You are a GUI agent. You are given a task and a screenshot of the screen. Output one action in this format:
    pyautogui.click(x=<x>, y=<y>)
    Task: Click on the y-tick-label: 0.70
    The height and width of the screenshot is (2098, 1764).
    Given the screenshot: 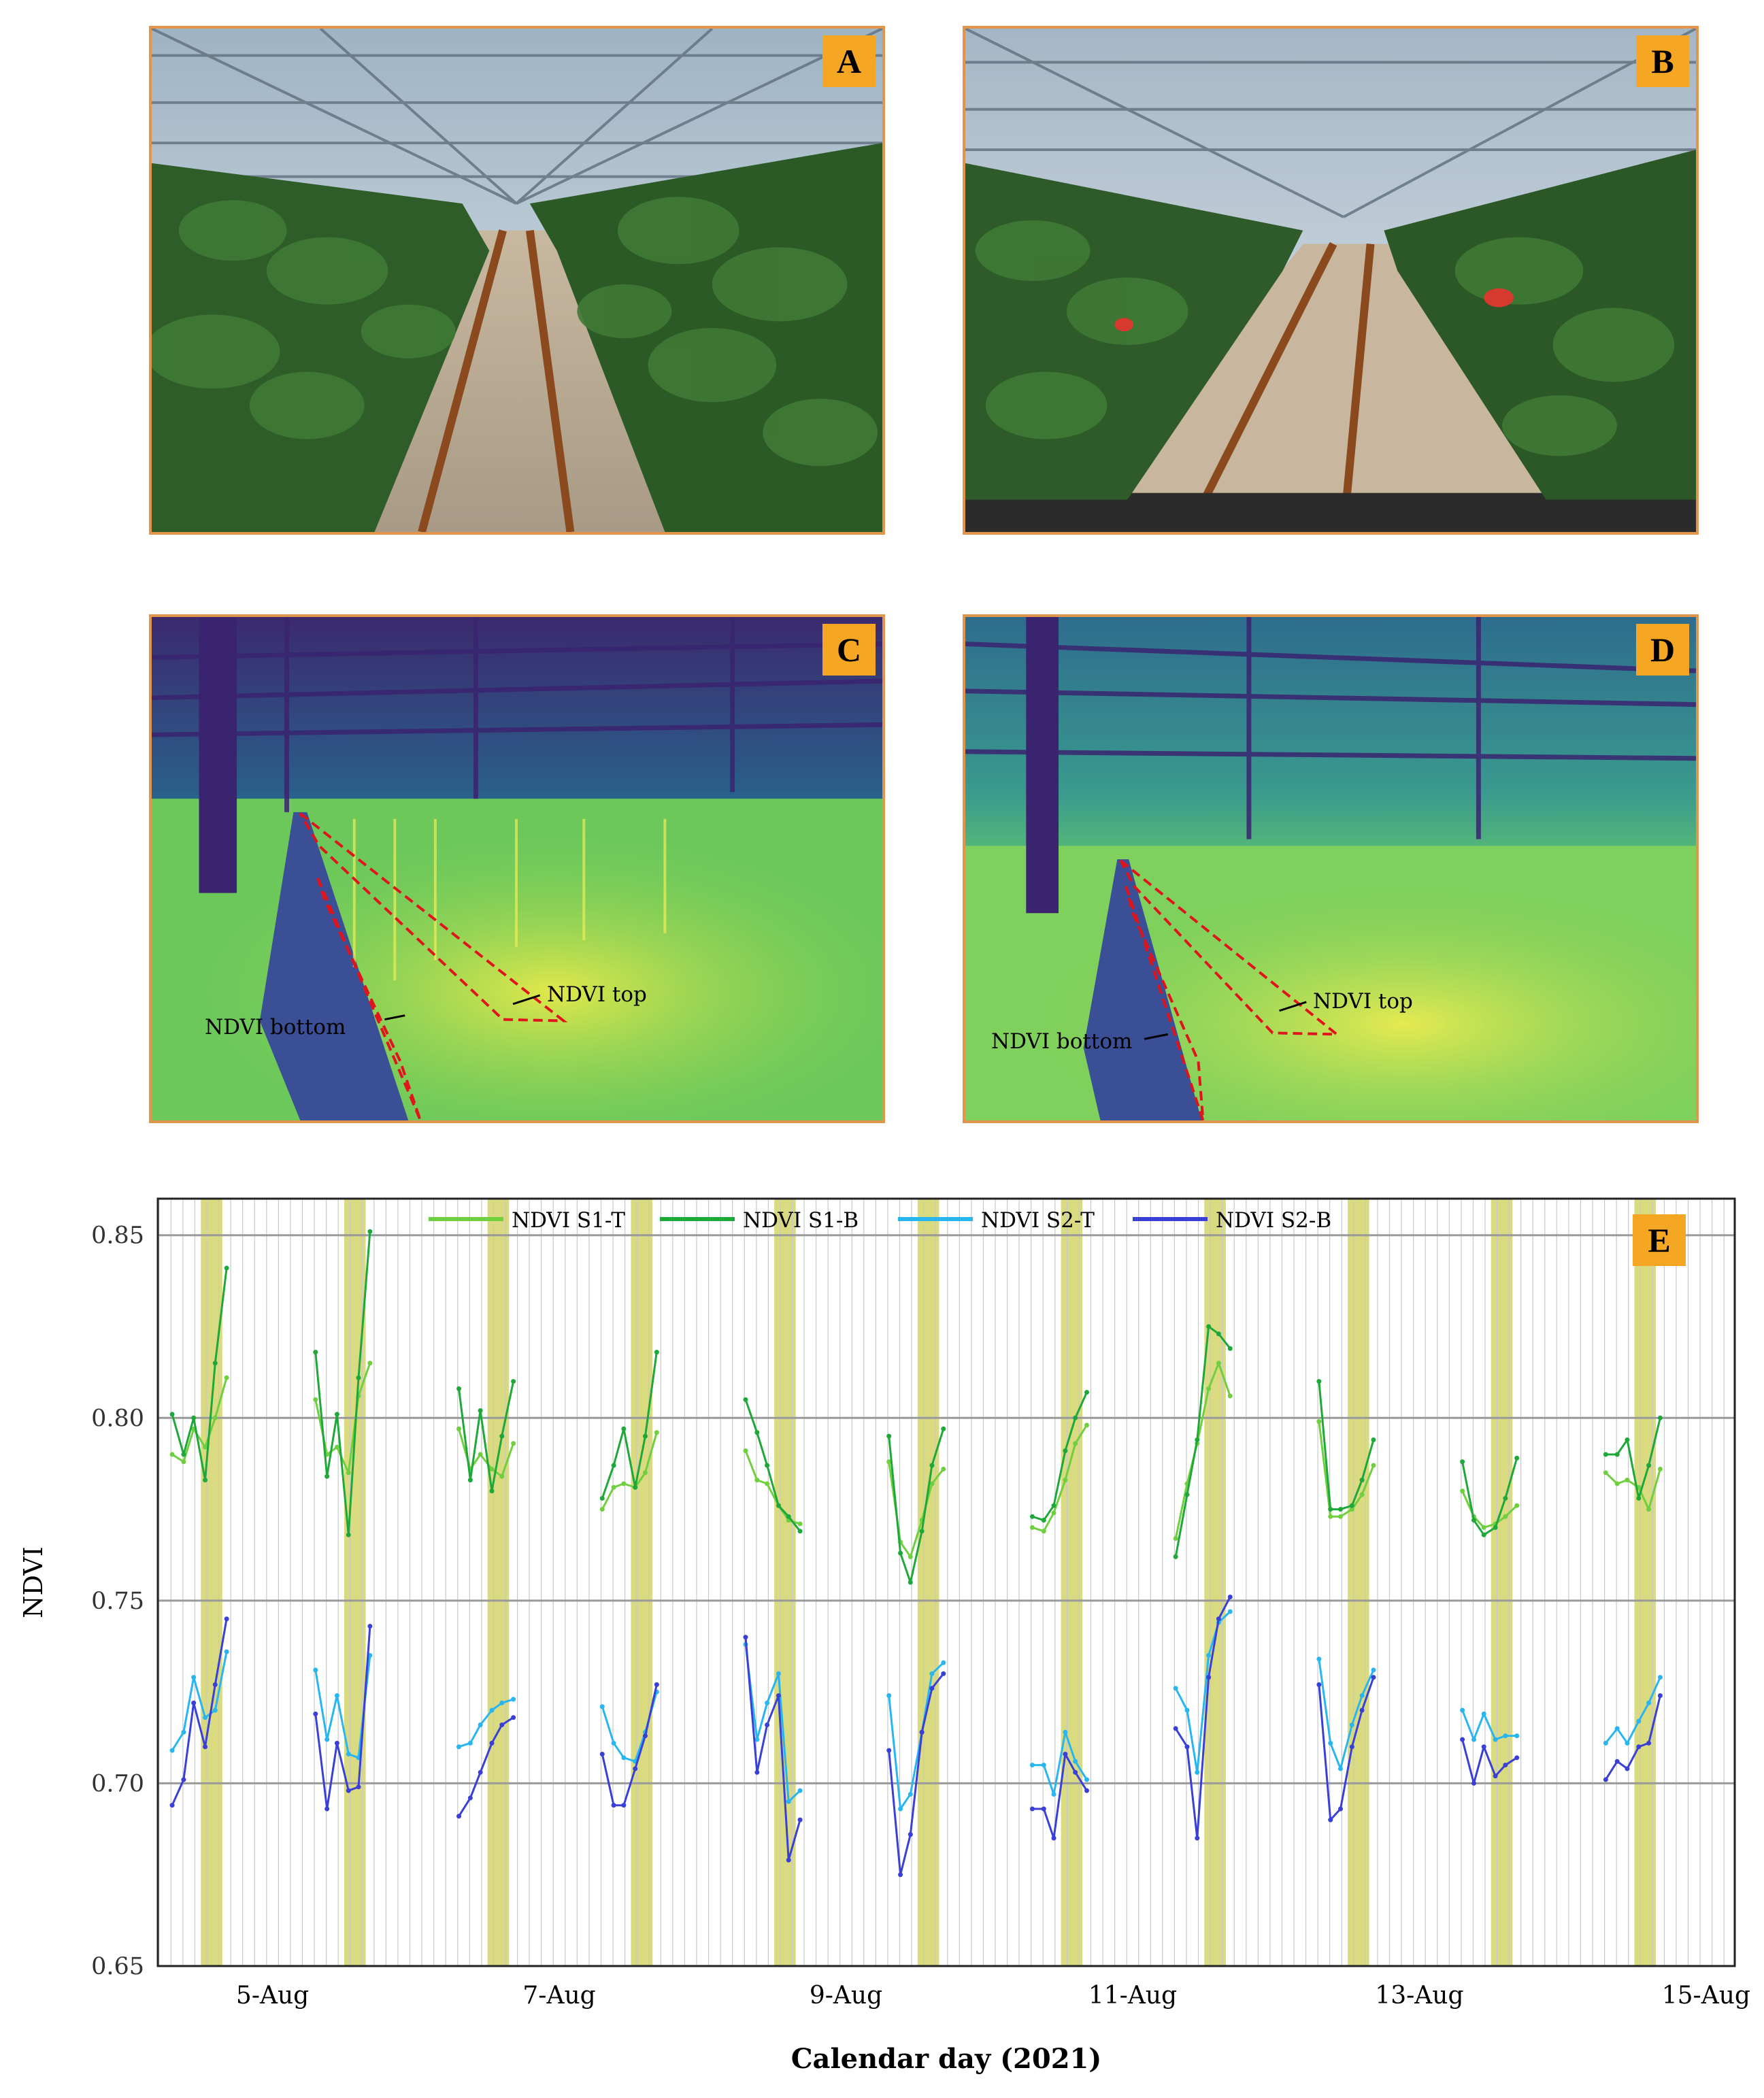 What is the action you would take?
    pyautogui.click(x=118, y=1783)
    